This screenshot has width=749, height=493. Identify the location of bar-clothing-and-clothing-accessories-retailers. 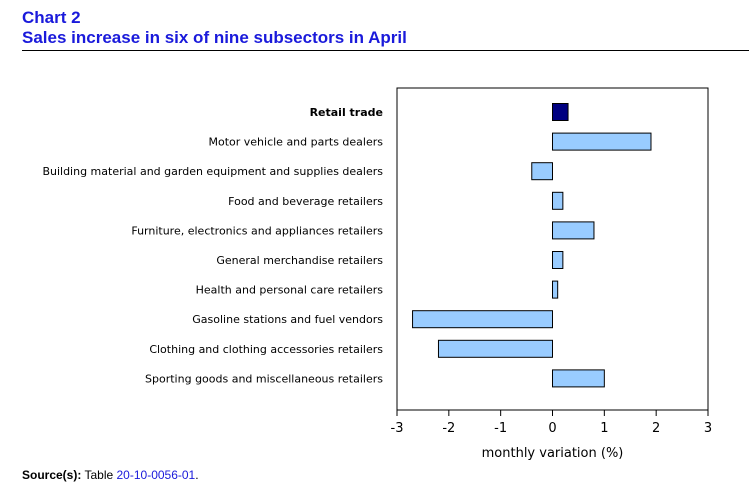
(495, 348).